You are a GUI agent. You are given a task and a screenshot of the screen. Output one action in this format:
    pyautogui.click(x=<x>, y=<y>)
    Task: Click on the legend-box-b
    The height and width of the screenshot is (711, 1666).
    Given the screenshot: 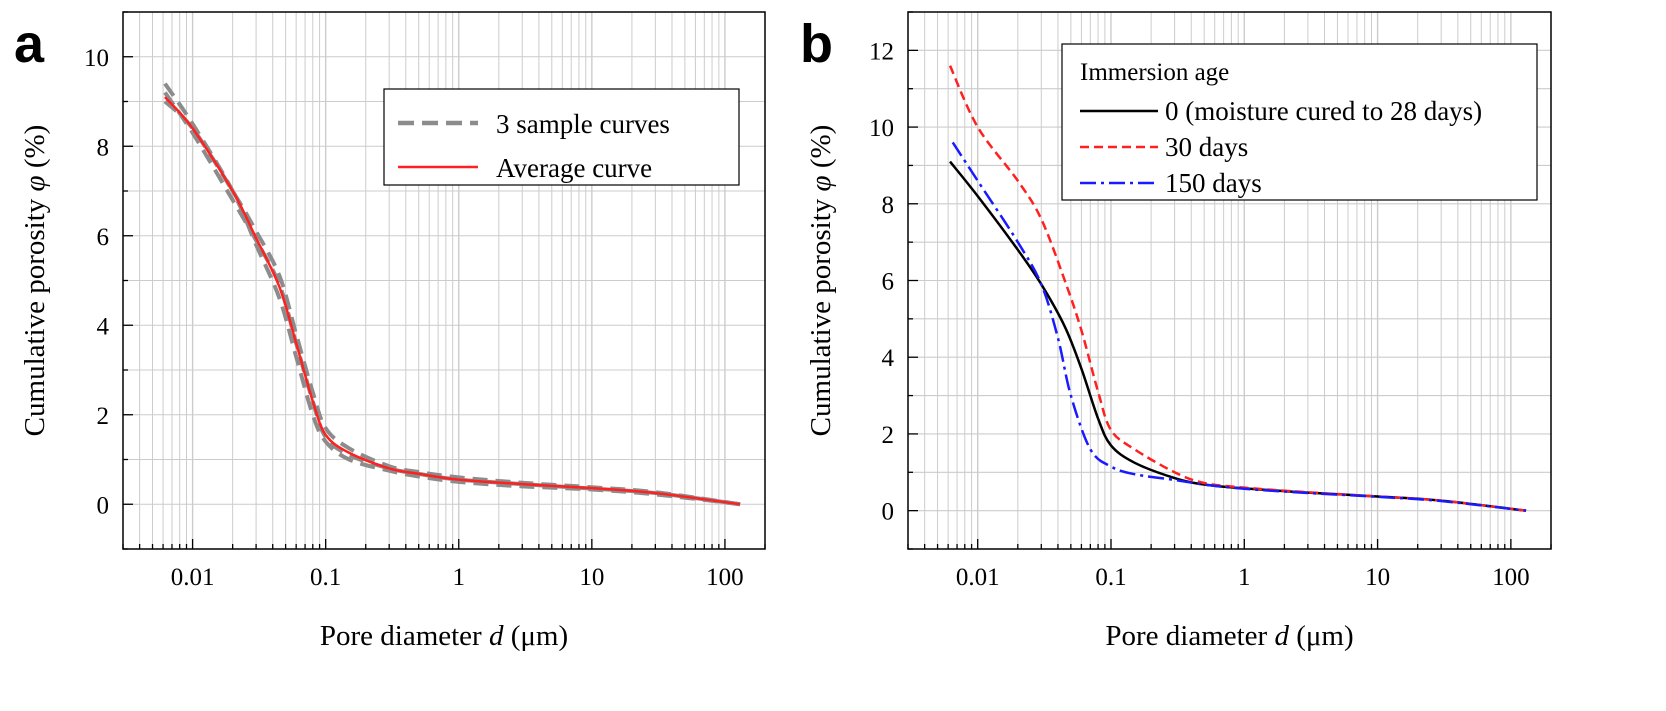 What is the action you would take?
    pyautogui.click(x=1299, y=122)
    